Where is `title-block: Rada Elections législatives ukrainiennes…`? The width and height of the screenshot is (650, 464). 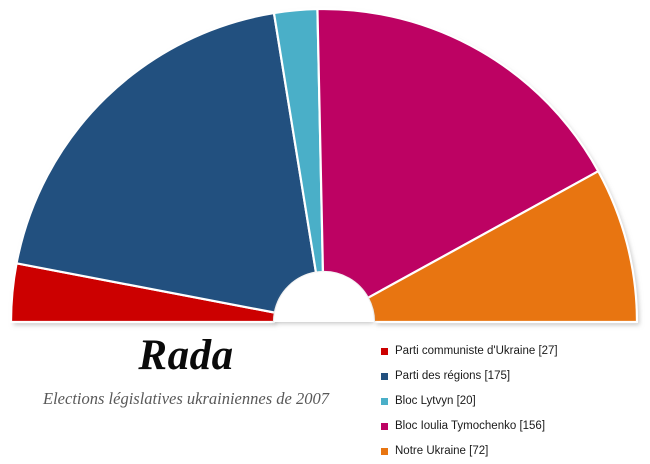
title-block: Rada Elections législatives ukrainiennes… is located at coordinates (186, 370).